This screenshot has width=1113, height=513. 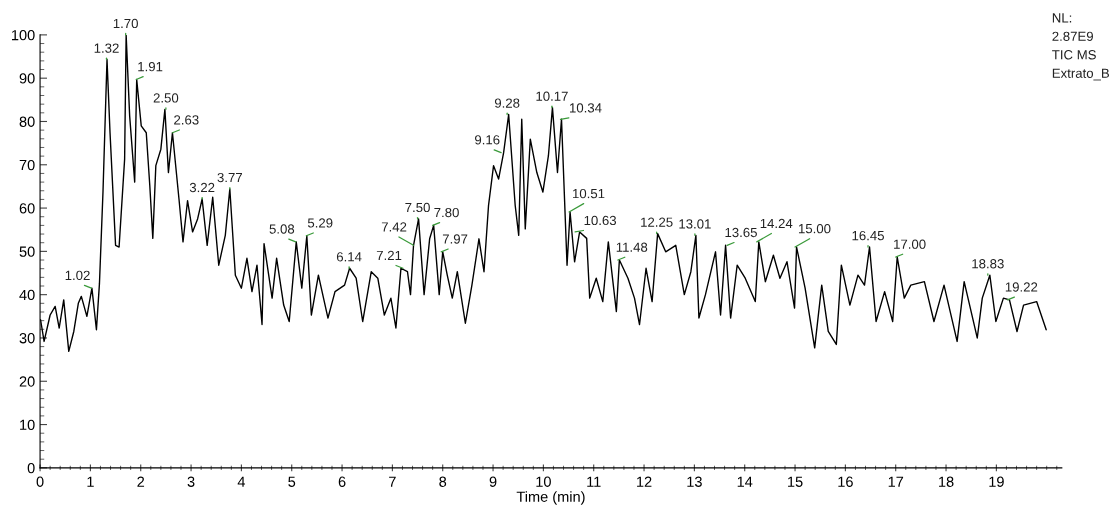 What do you see at coordinates (745, 481) in the screenshot?
I see `x-tick-label: 14` at bounding box center [745, 481].